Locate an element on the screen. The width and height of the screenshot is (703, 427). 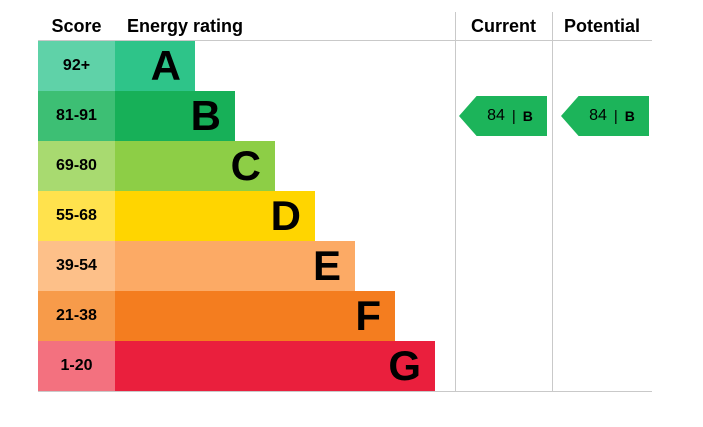
band-bar-a: A is located at coordinates (155, 66).